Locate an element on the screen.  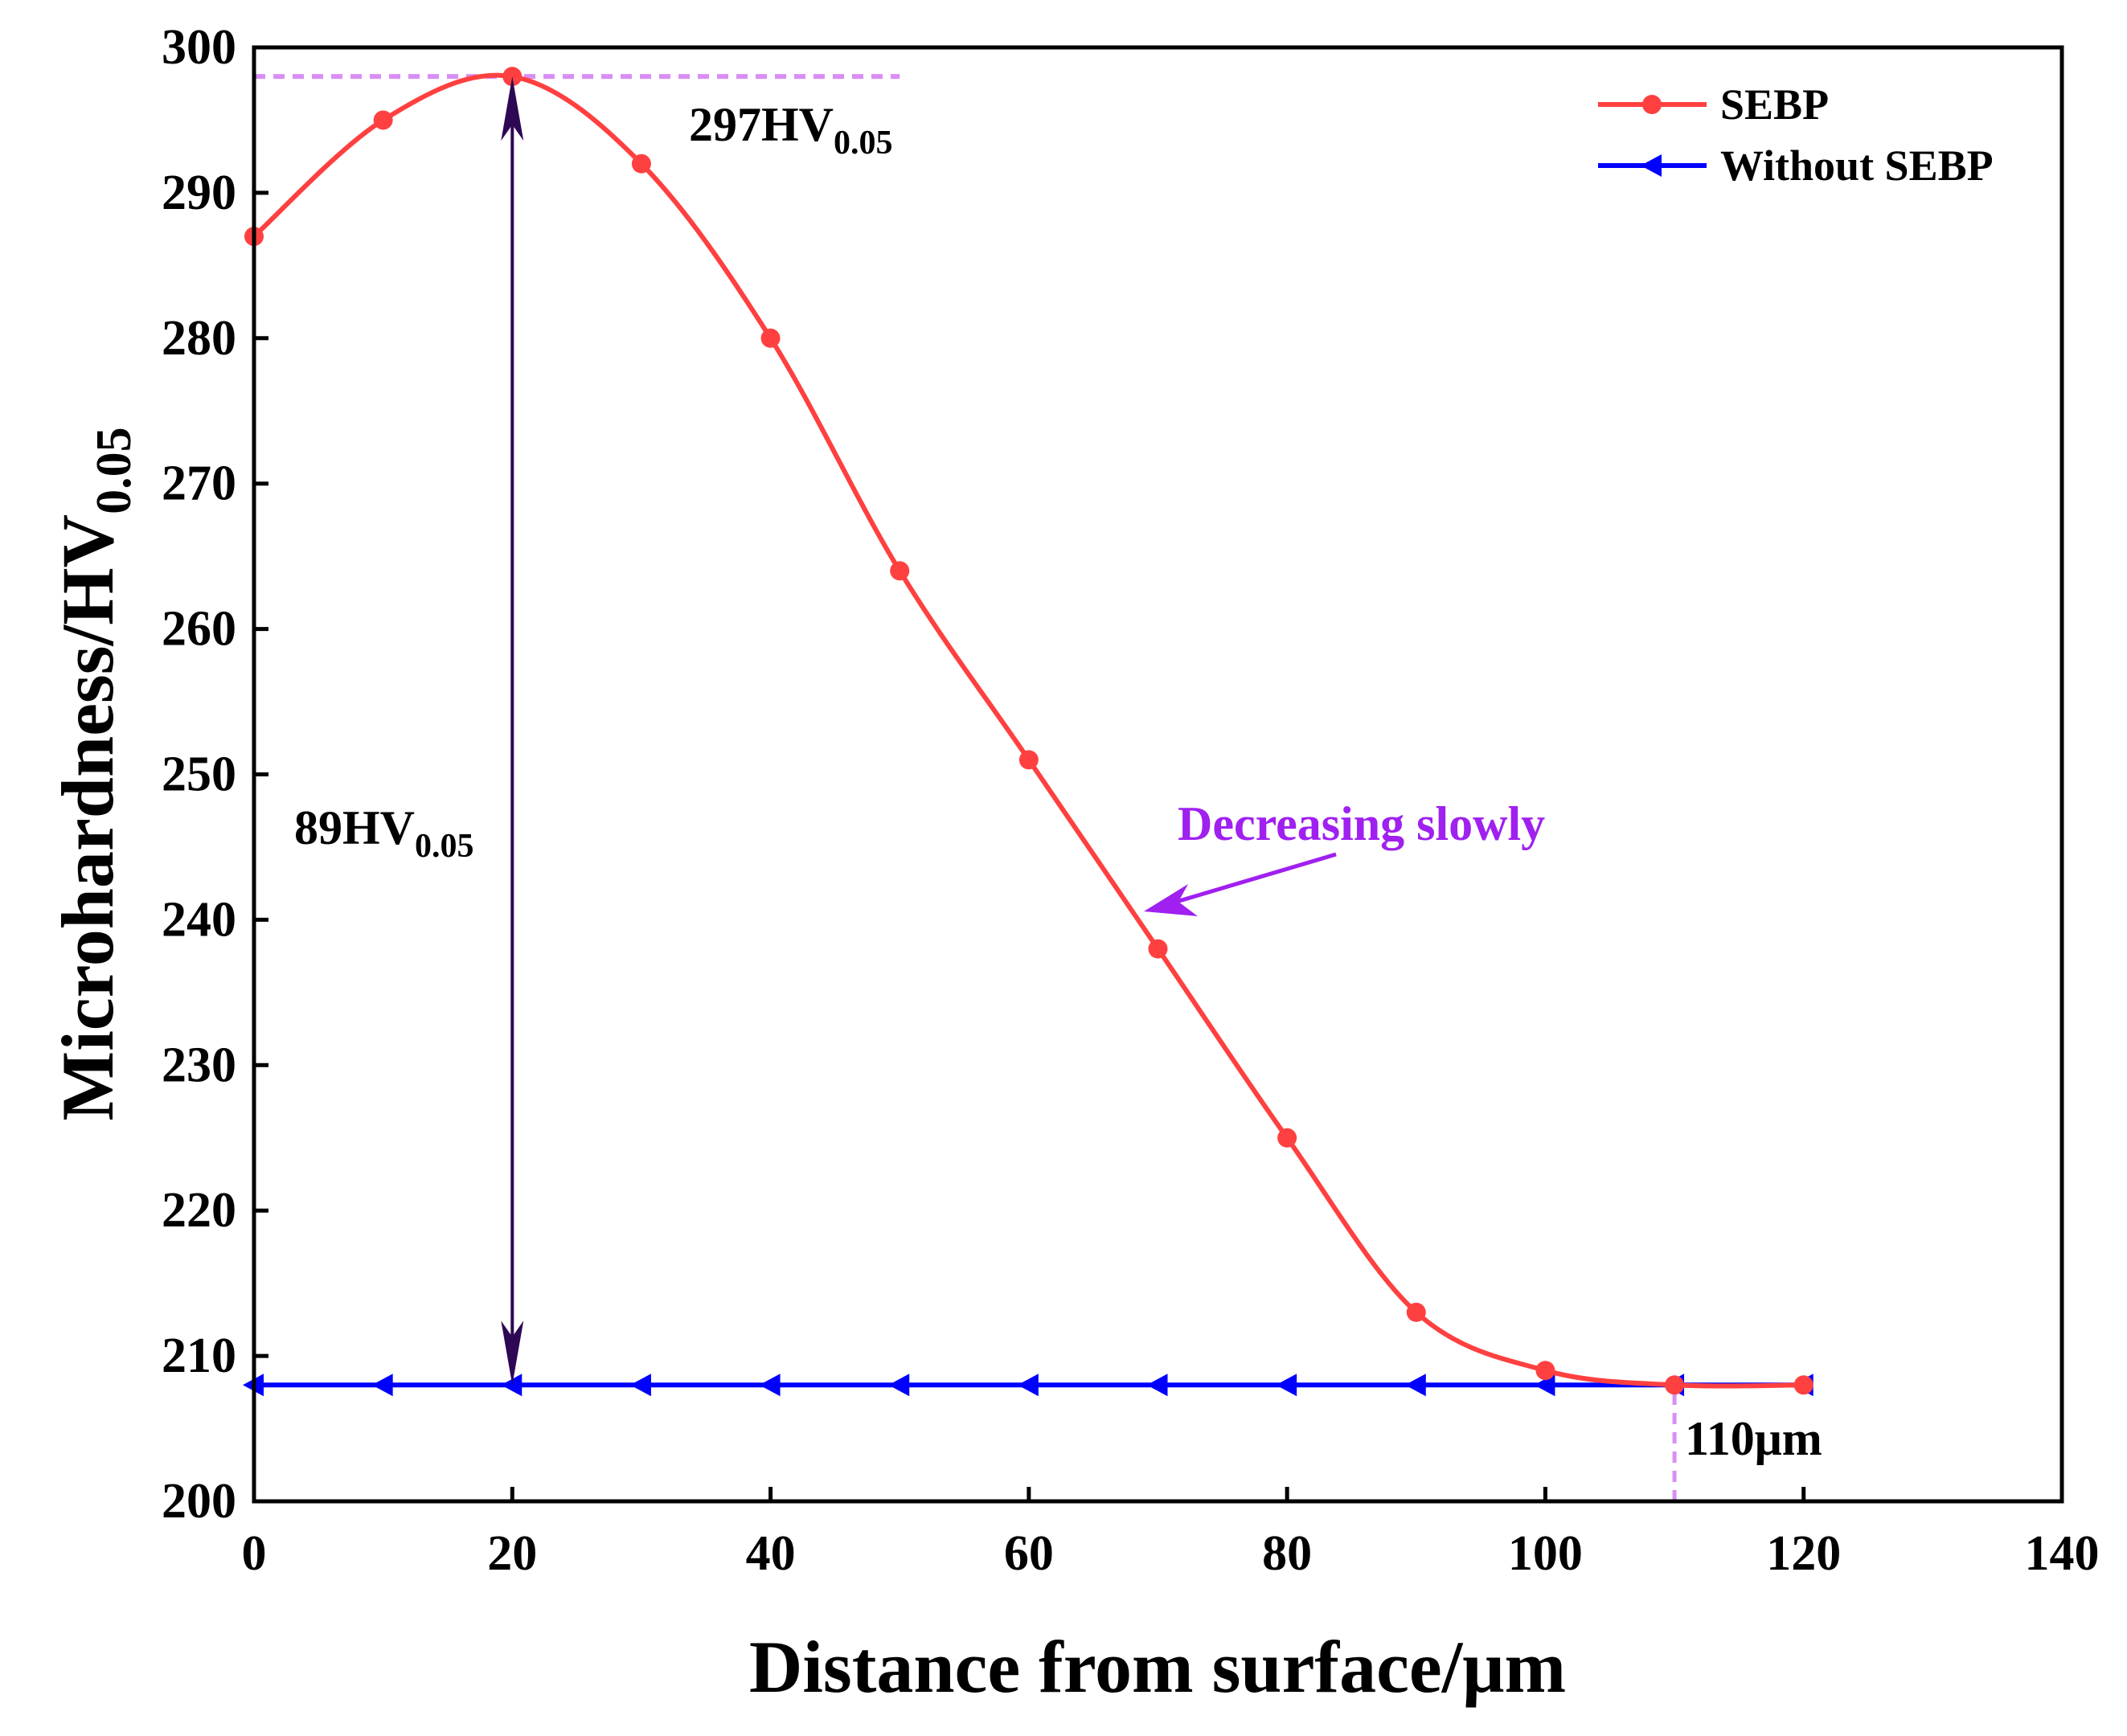
legend-marker-without-sebp is located at coordinates (1651, 165).